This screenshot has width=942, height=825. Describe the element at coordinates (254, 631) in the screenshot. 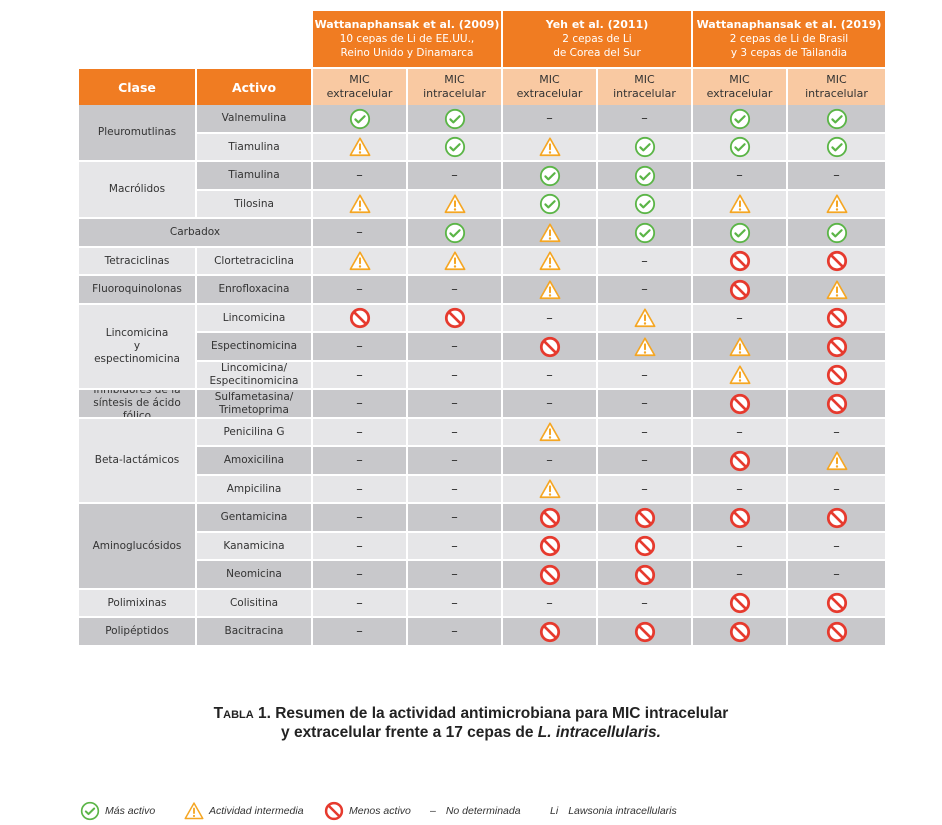

I see `activo-label: Bacitracina` at that location.